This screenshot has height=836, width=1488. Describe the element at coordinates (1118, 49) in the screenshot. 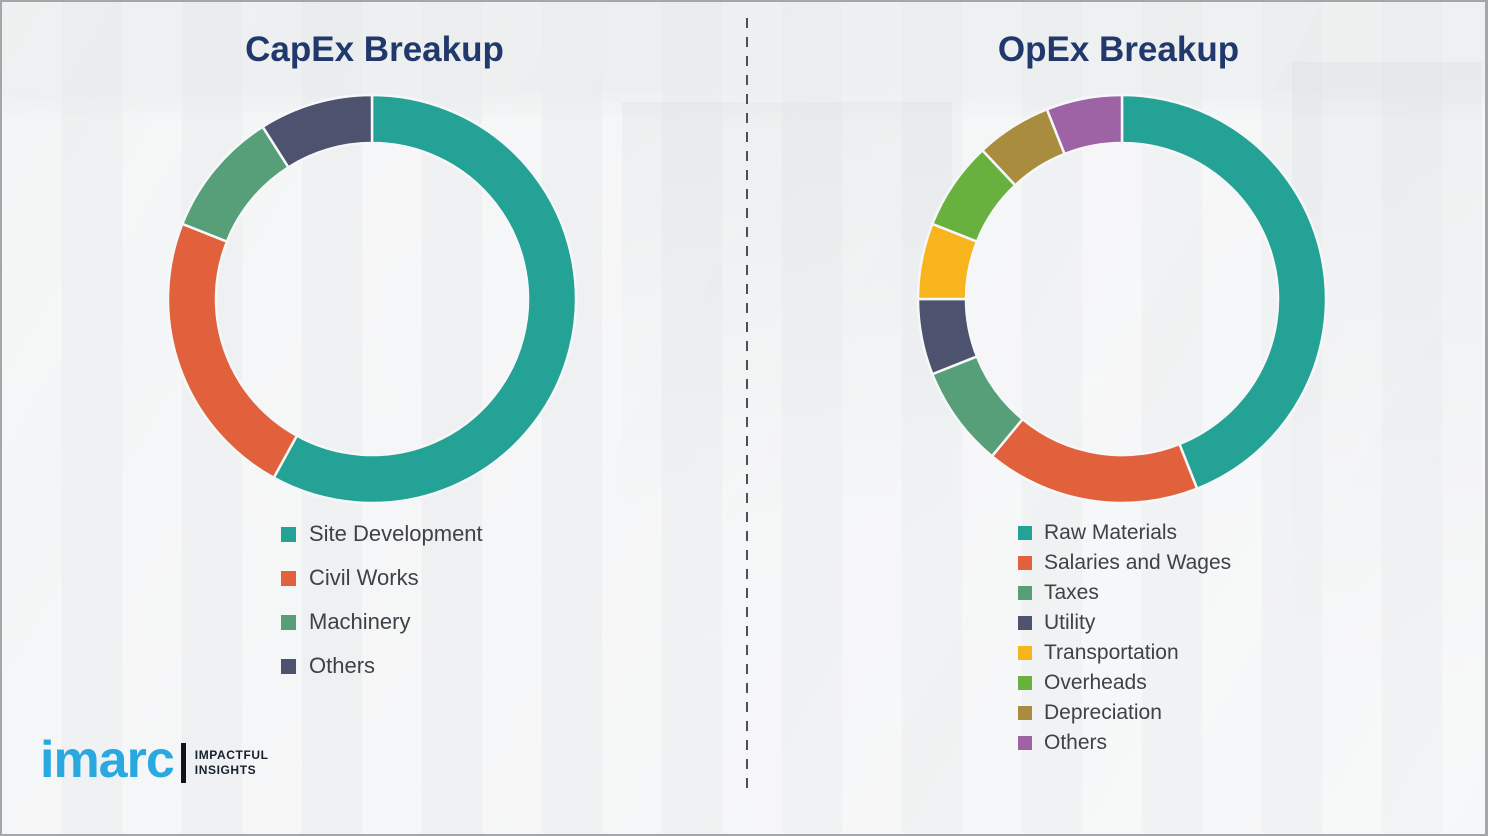

I see `opex-chart-title: OpEx Breakup` at that location.